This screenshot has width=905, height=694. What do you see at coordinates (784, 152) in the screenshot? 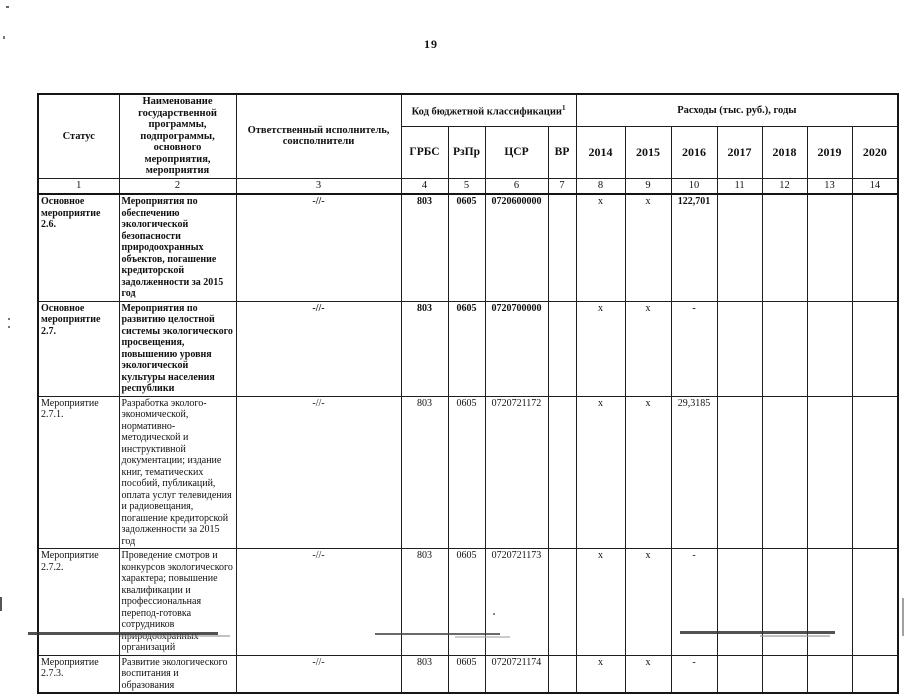
I see `header-year-2018: 2018` at bounding box center [784, 152].